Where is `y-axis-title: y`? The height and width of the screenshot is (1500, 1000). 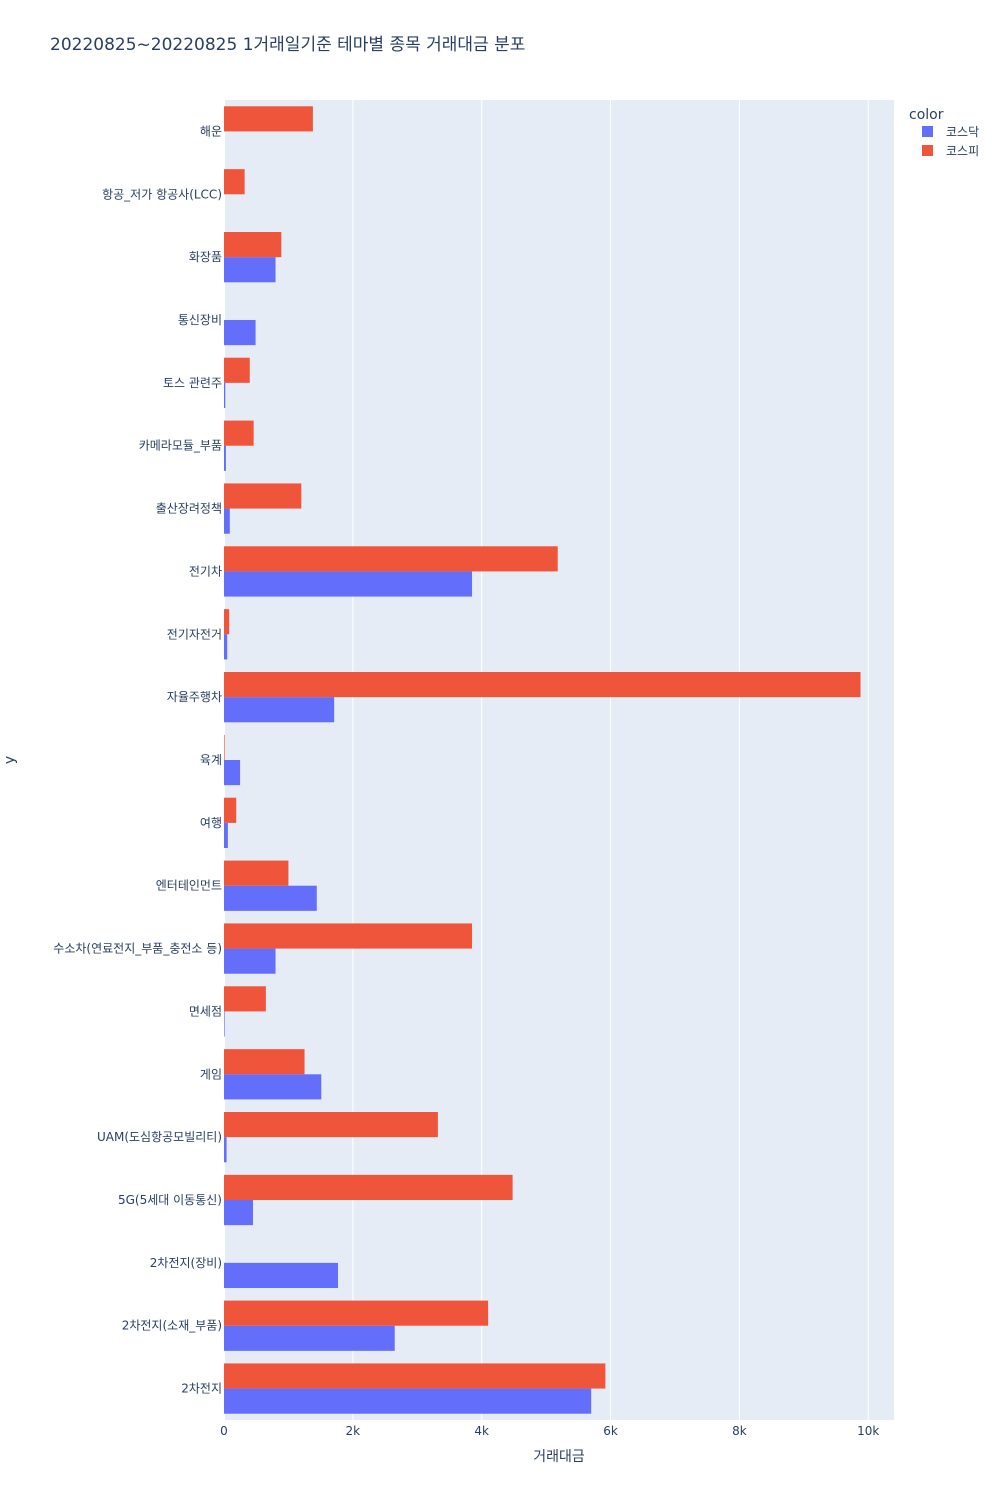 y-axis-title: y is located at coordinates (10, 760).